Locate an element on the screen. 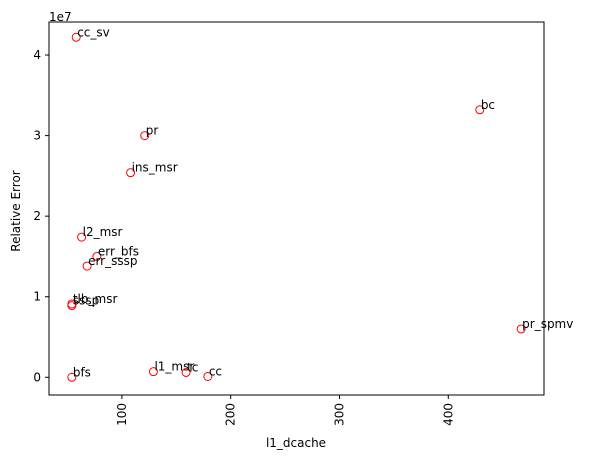 Image resolution: width=590 pixels, height=460 pixels. x-tick-label: 400 is located at coordinates (448, 414).